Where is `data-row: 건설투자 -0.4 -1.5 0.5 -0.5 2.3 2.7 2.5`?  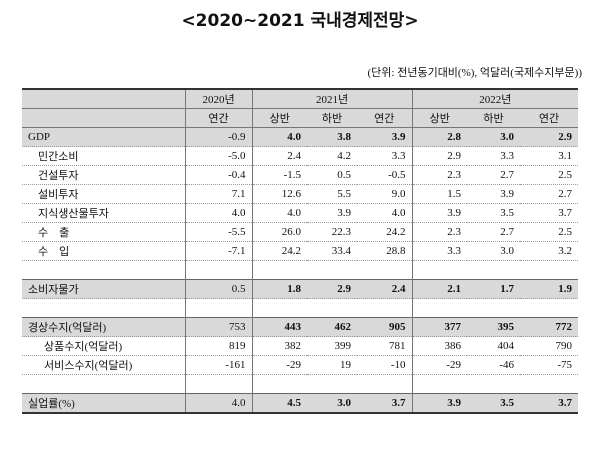 data-row: 건설투자 -0.4 -1.5 0.5 -0.5 2.3 2.7 2.5 is located at coordinates (300, 175).